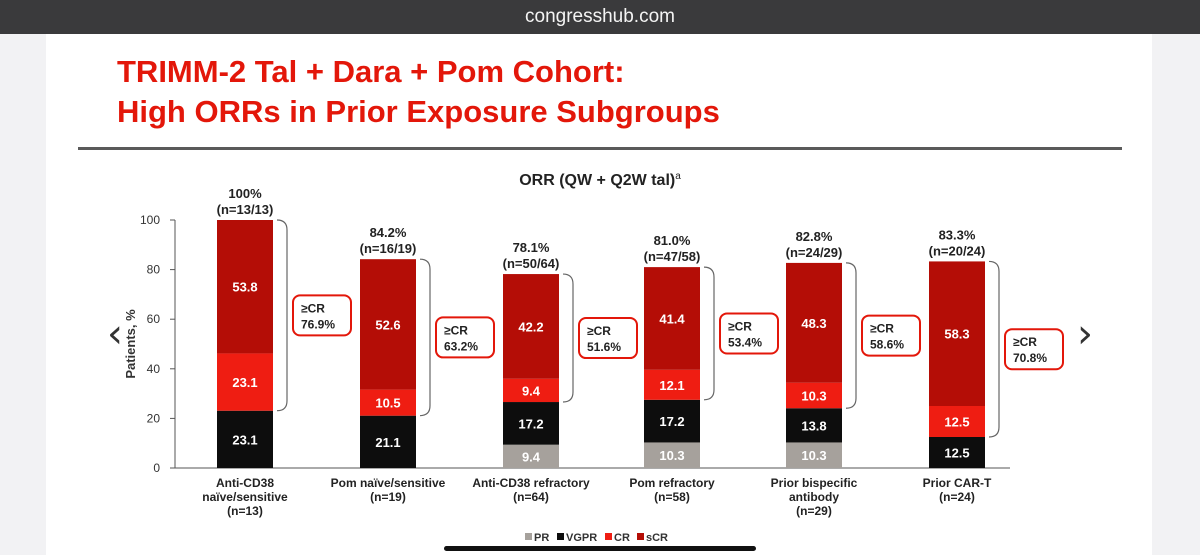 This screenshot has height=555, width=1200. What do you see at coordinates (581, 538) in the screenshot?
I see `legend-label-vgpr: VGPR` at bounding box center [581, 538].